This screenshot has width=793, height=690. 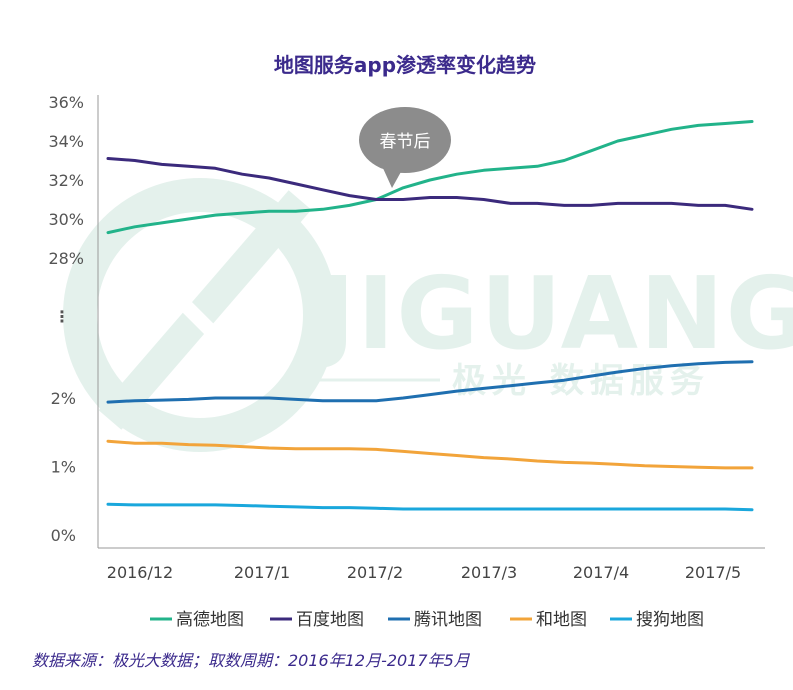 I want to click on y-ticks-upper: 36% 34% 32% 30% 28%, so click(x=66, y=180).